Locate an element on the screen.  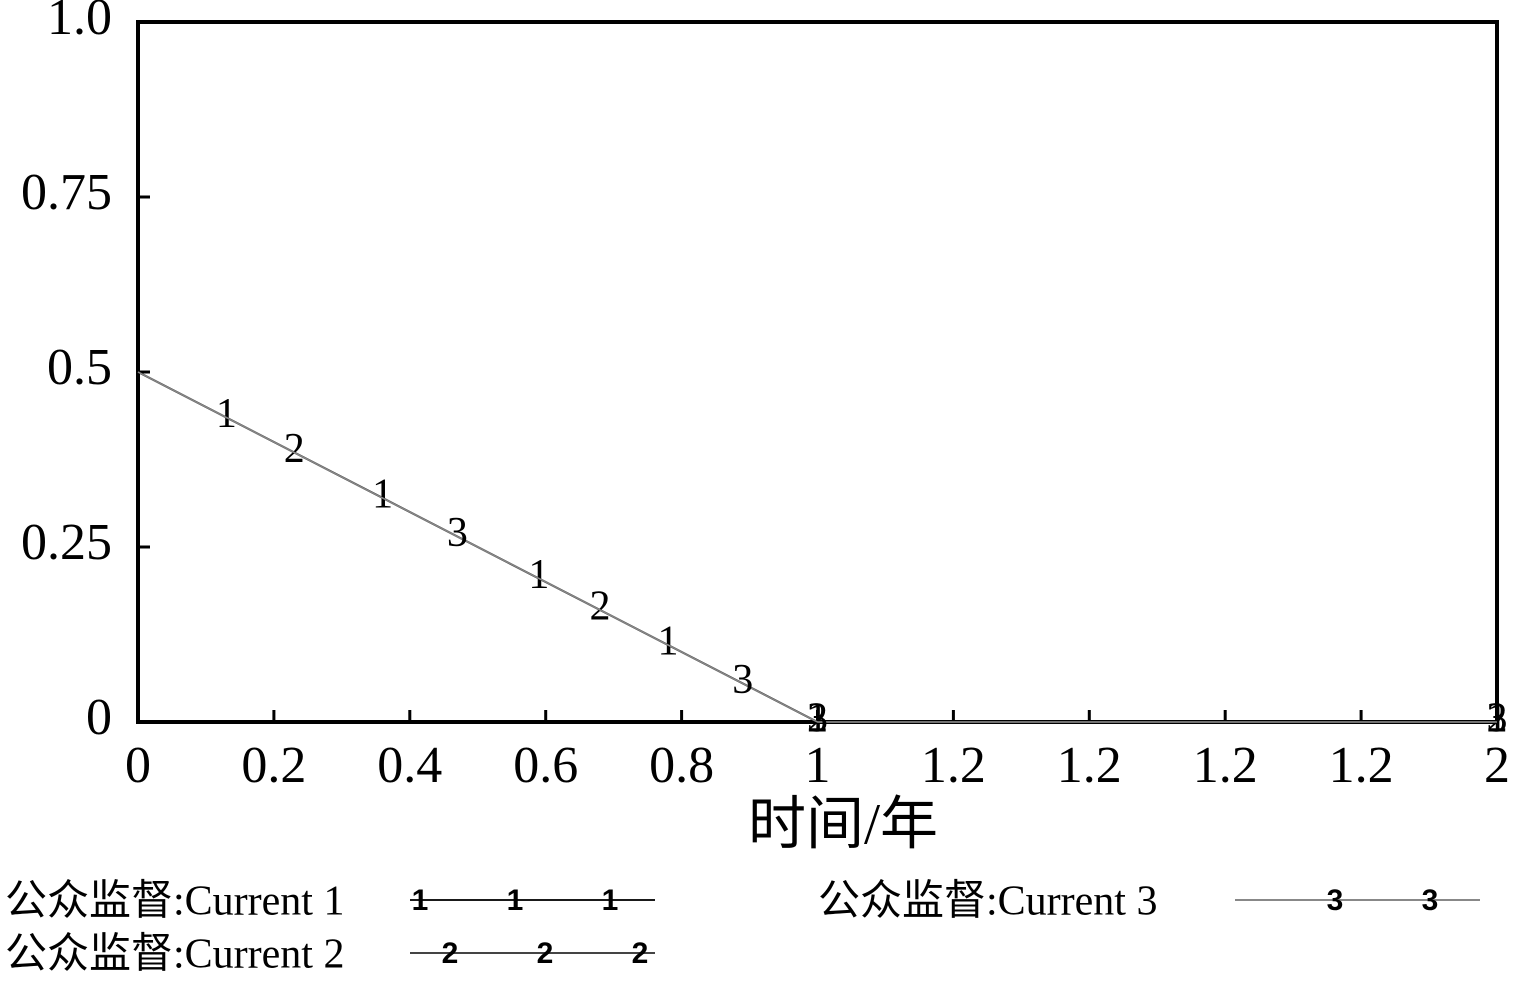
y-tick-label: 1.0 is located at coordinates (79, 23).